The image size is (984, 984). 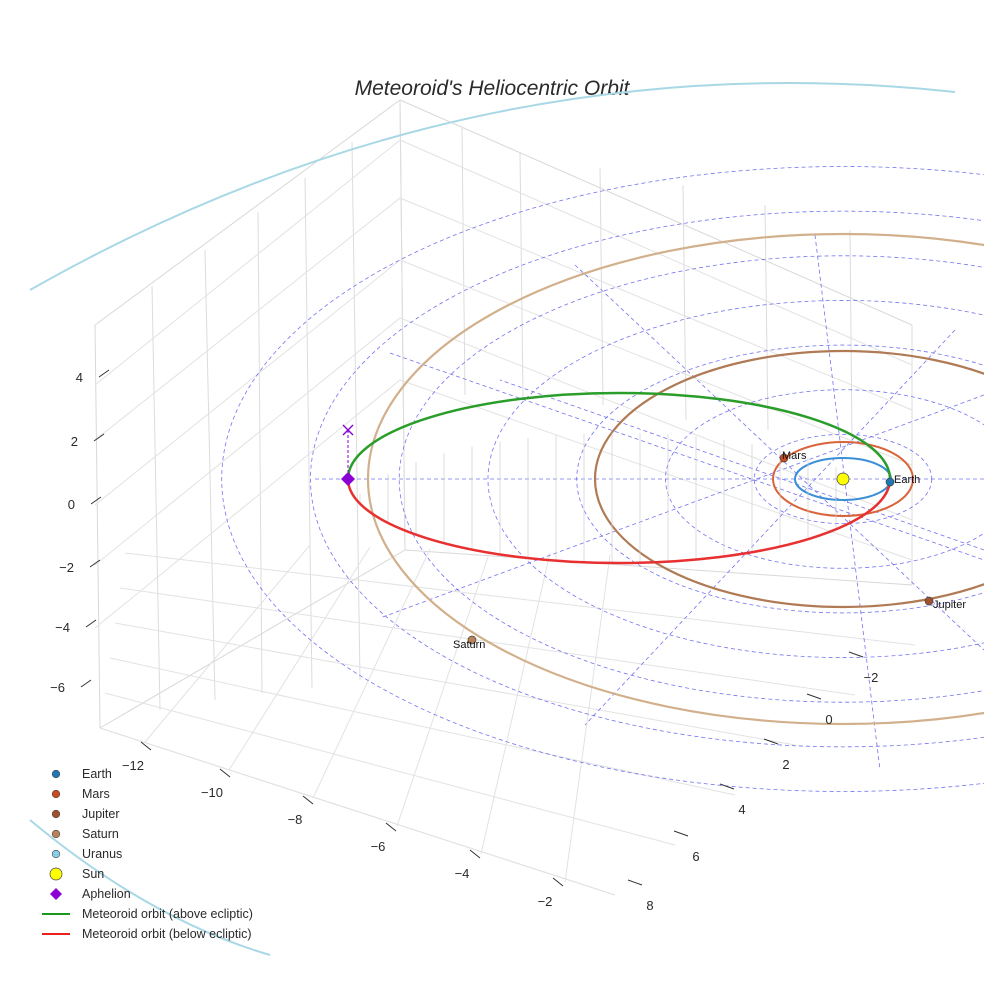 What do you see at coordinates (794, 456) in the screenshot?
I see `mars-label: Mars` at bounding box center [794, 456].